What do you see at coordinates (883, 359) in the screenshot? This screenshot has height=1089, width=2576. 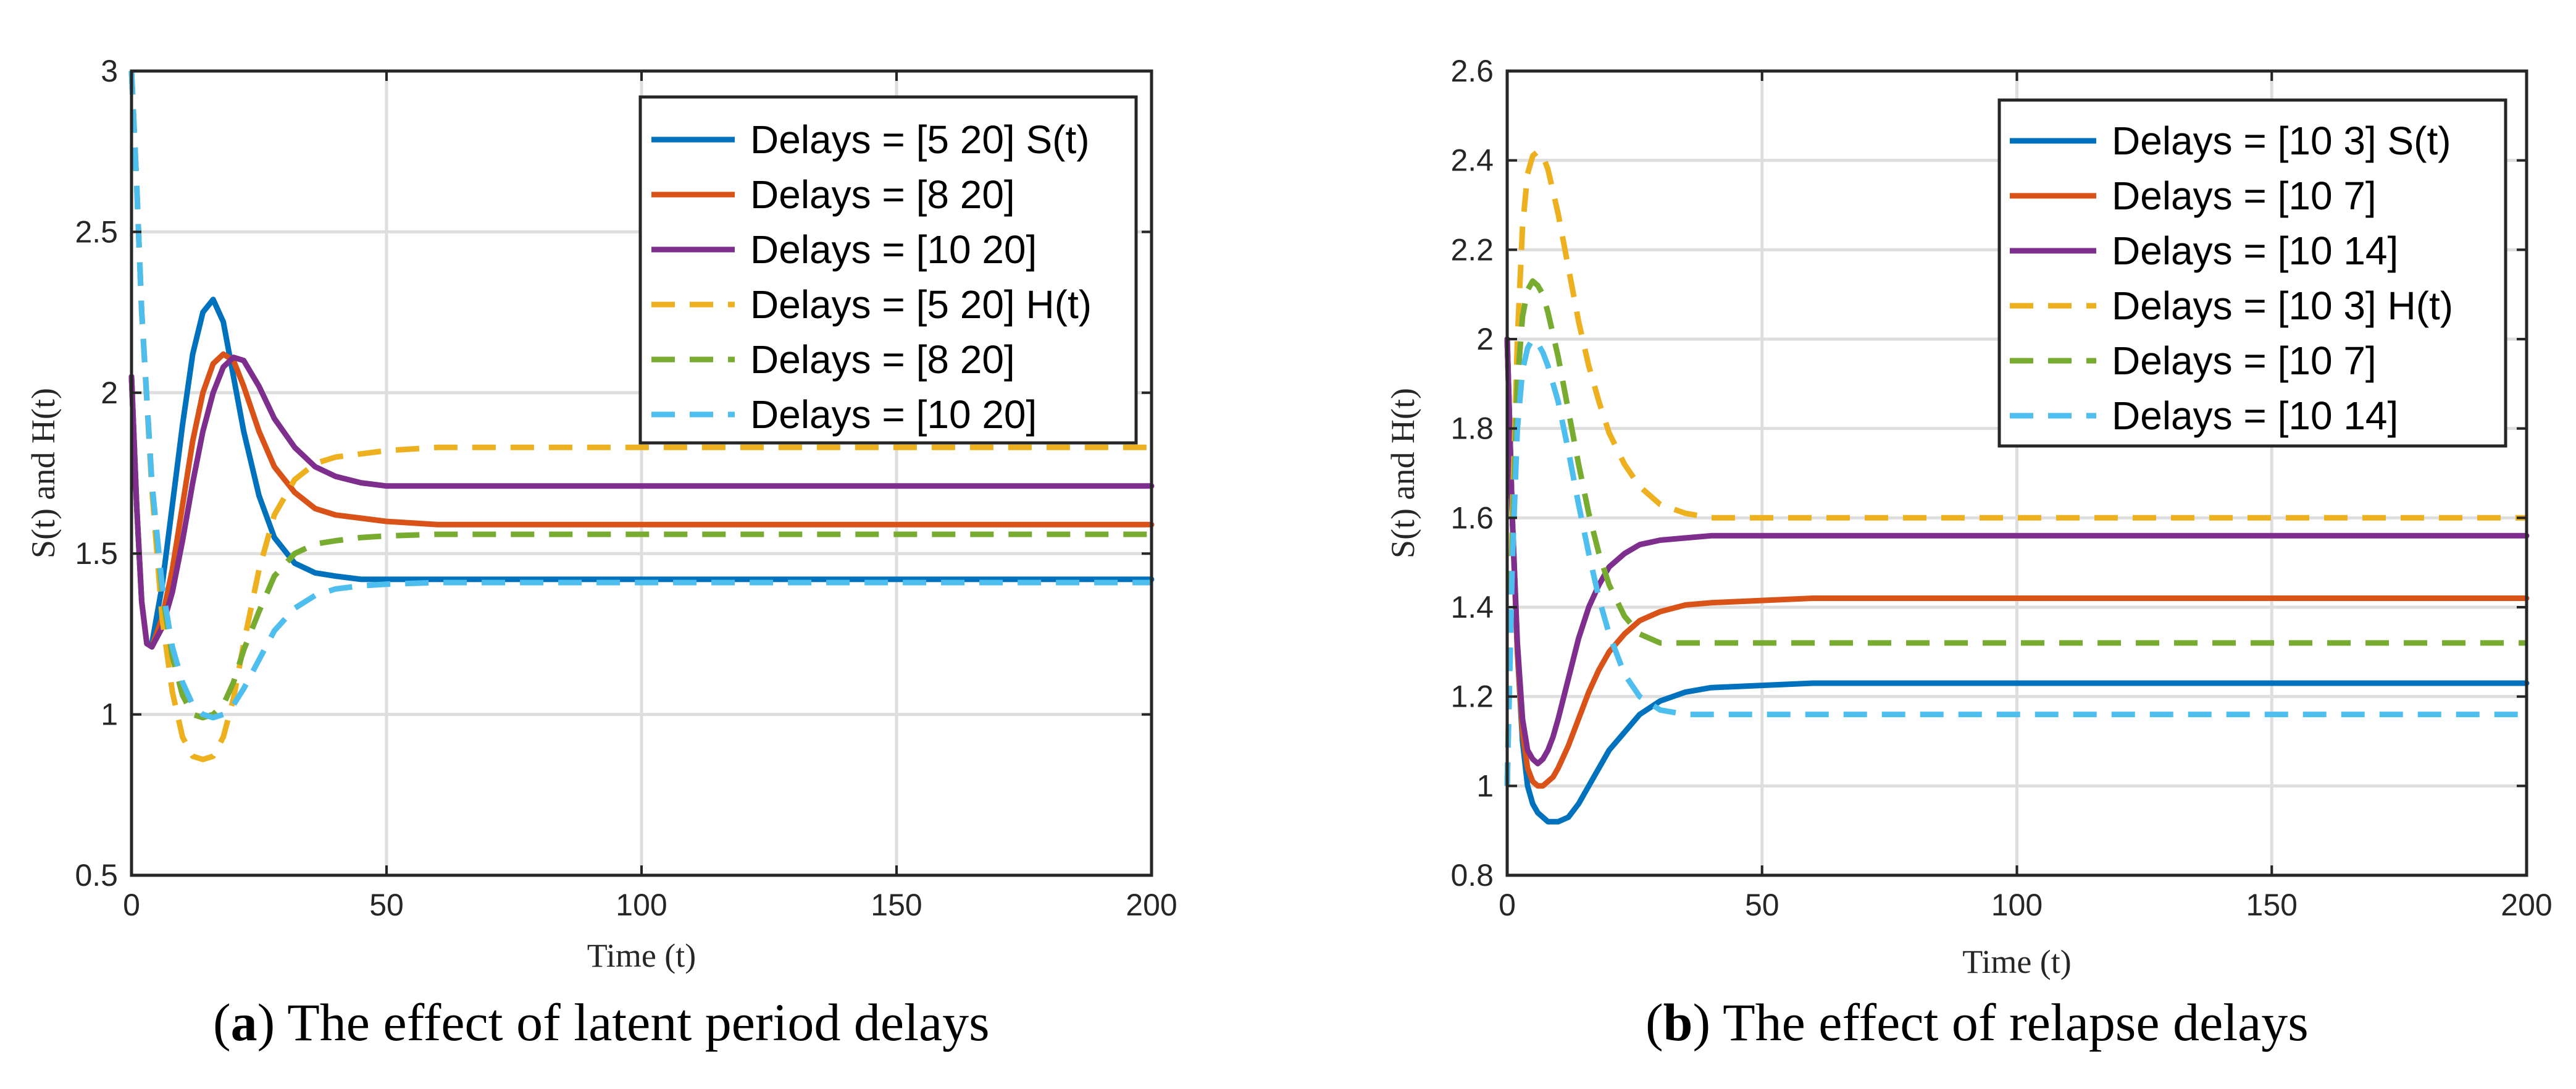 I see `legend-label-5: Delays = [8 20]` at bounding box center [883, 359].